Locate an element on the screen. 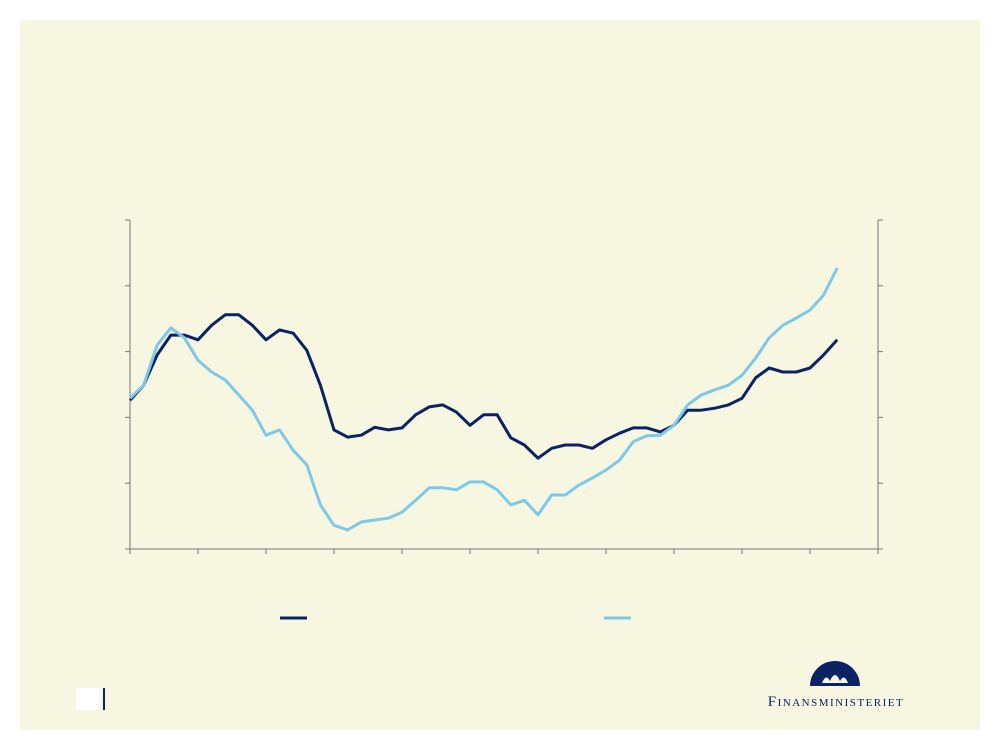 The height and width of the screenshot is (750, 1000). logo-text: Finansministeriet is located at coordinates (836, 702).